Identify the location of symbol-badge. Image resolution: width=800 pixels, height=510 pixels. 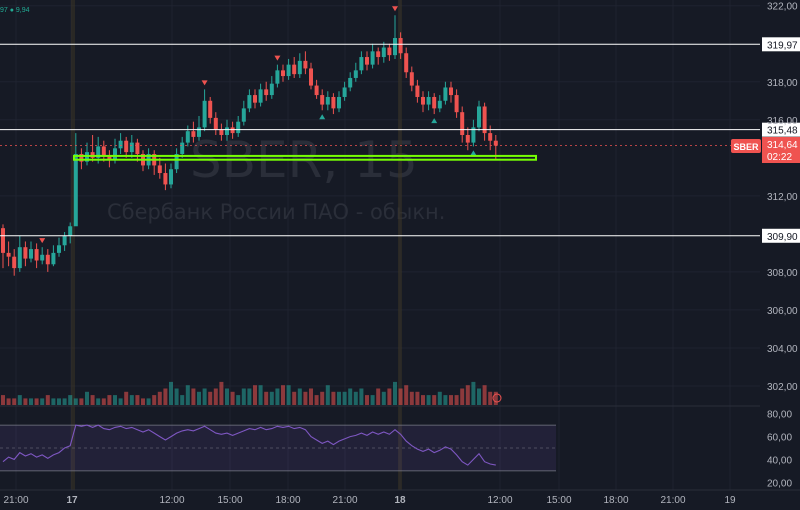
(746, 146).